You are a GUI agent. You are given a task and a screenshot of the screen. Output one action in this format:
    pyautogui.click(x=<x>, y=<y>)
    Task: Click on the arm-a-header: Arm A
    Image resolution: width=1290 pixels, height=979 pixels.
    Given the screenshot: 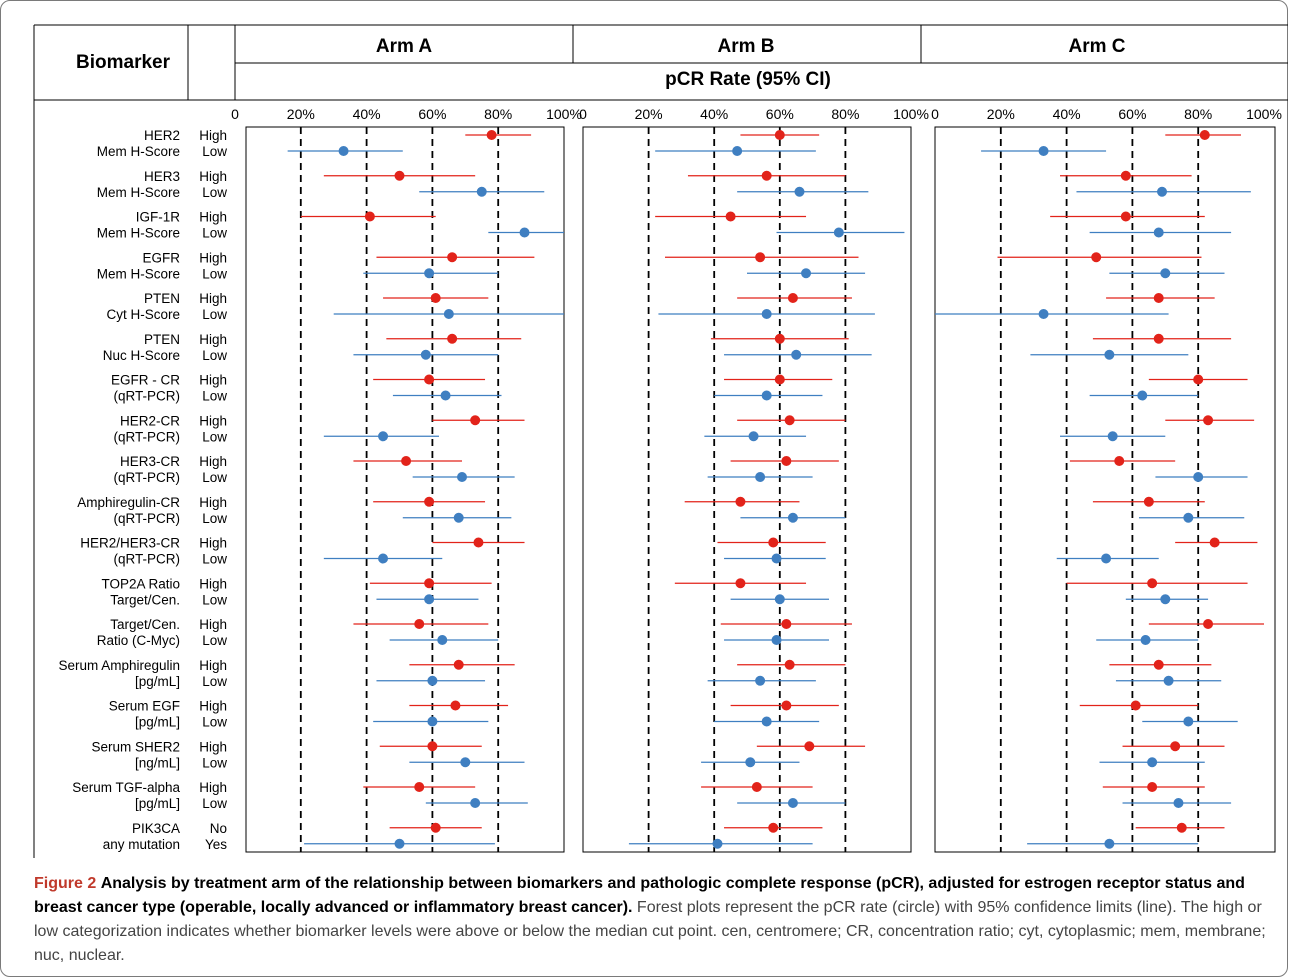 What is the action you would take?
    pyautogui.click(x=404, y=46)
    